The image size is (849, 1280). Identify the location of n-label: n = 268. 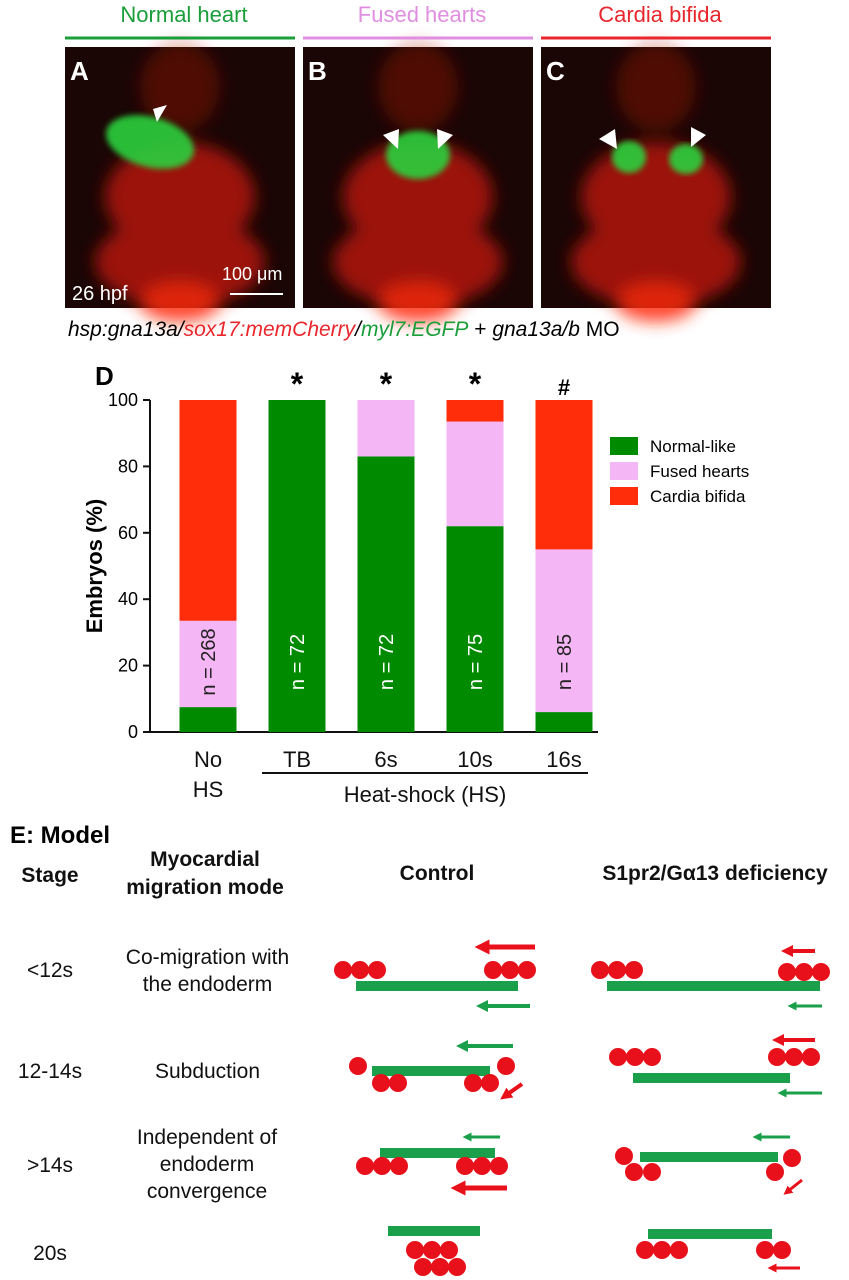
(209, 661).